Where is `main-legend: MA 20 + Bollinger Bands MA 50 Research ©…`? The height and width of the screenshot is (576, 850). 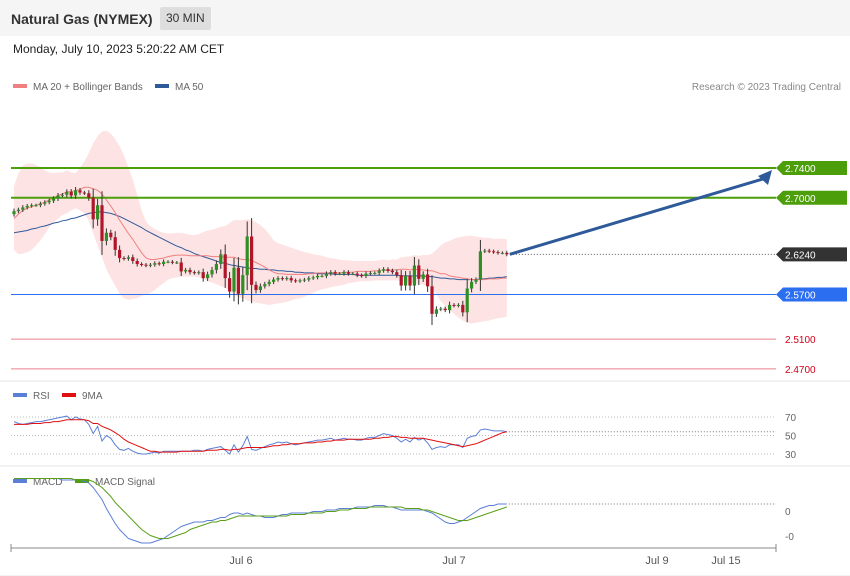 main-legend: MA 20 + Bollinger Bands MA 50 Research ©… is located at coordinates (427, 87).